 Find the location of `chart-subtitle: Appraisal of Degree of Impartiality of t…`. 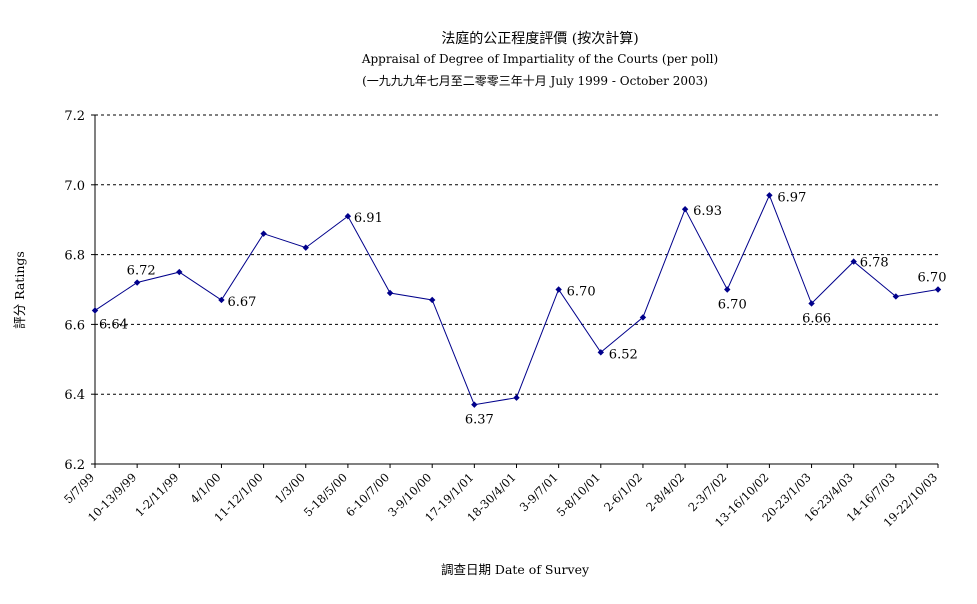

chart-subtitle: Appraisal of Degree of Impartiality of t… is located at coordinates (539, 59).